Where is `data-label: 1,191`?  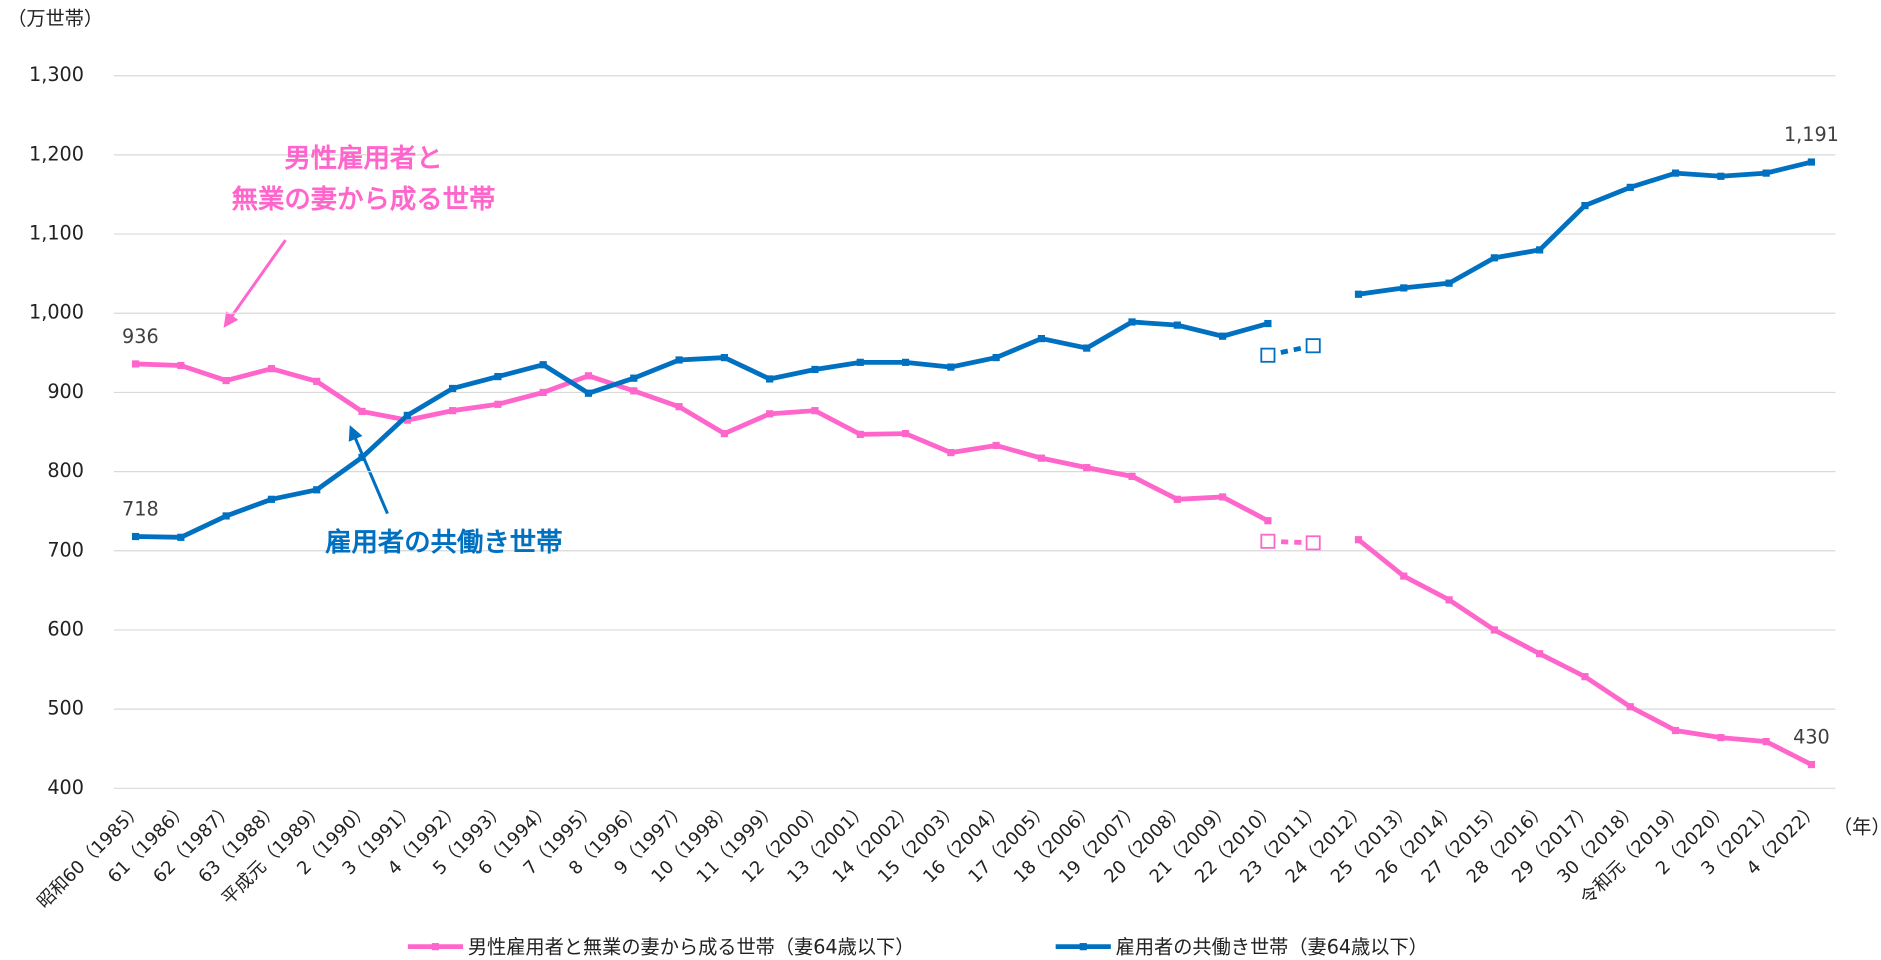
data-label: 1,191 is located at coordinates (1811, 134).